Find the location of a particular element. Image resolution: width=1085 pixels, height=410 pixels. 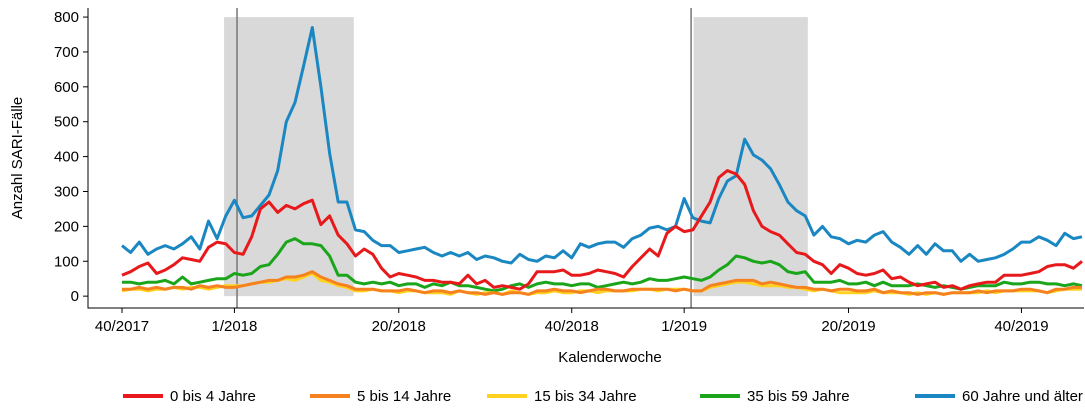

series-line is located at coordinates (602, 283).